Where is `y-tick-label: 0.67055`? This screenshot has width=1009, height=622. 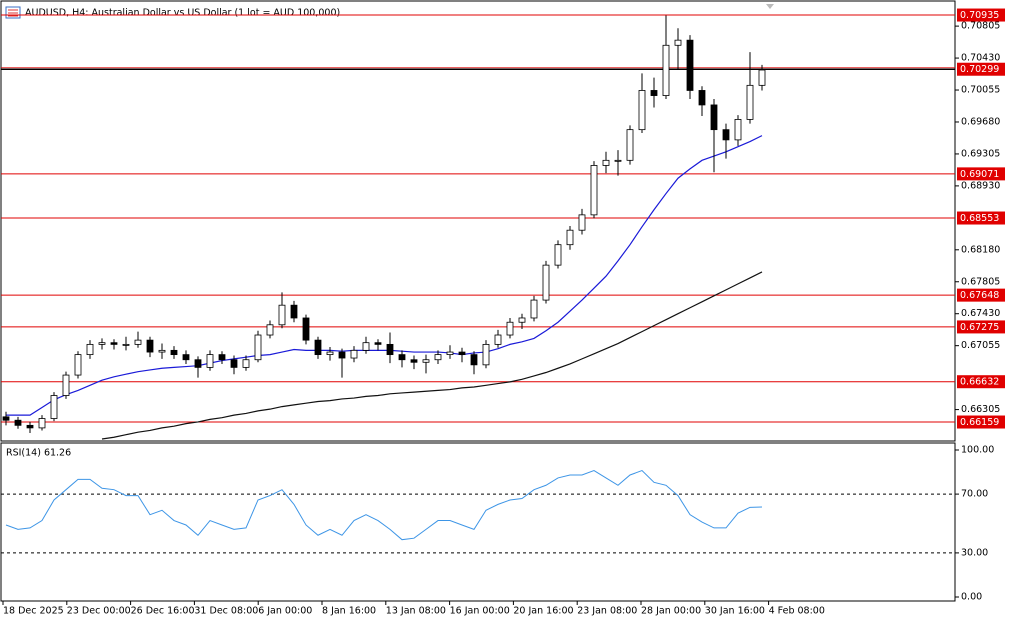
y-tick-label: 0.67055 is located at coordinates (980, 345).